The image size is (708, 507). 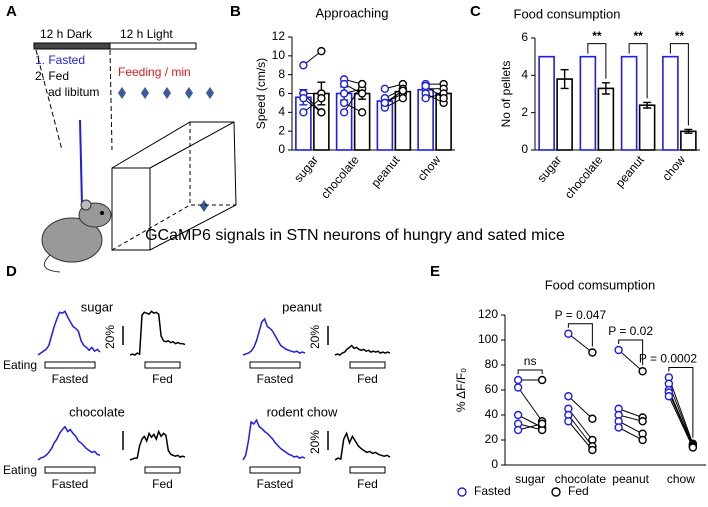 I want to click on x-tick-label: peanut, so click(x=385, y=171).